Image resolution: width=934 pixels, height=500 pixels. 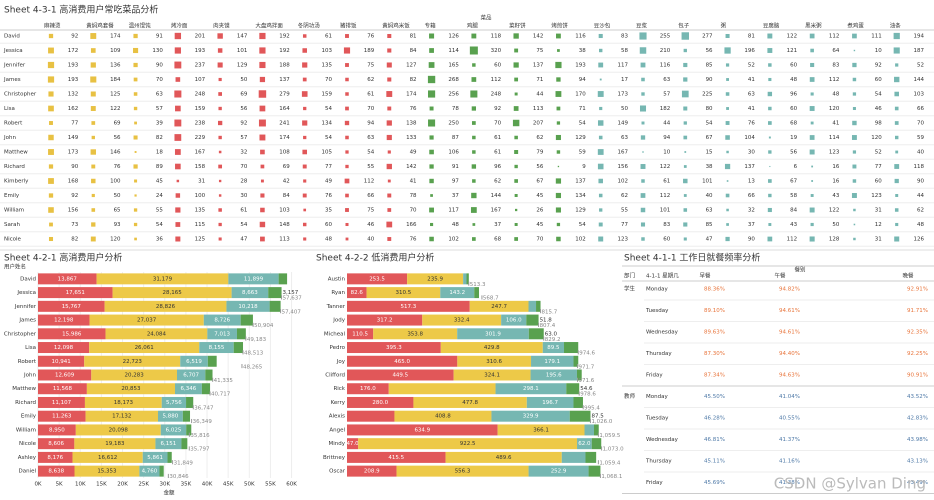 I want to click on total-label: 48,265, so click(x=253, y=367).